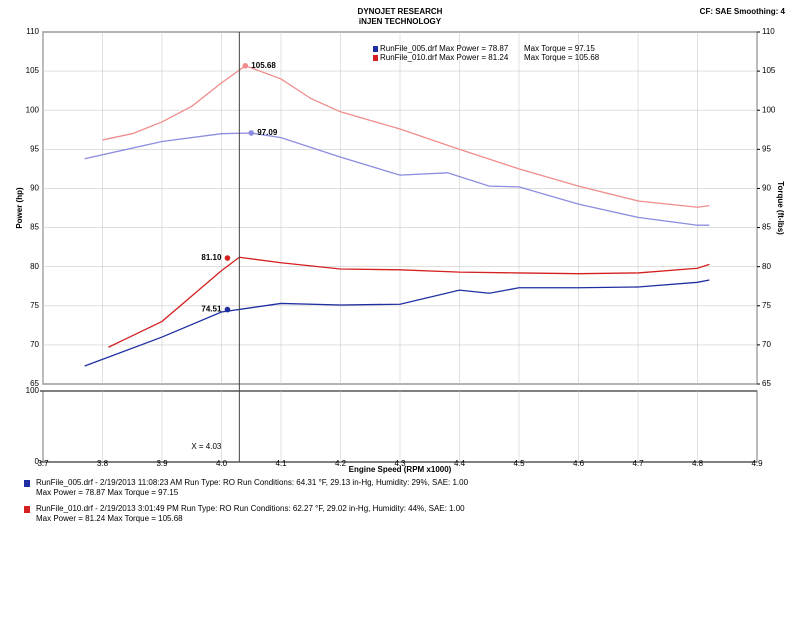 Image resolution: width=800 pixels, height=619 pixels. Describe the element at coordinates (400, 21) in the screenshot. I see `chart-subtitle: iNJEN TECHNOLOGY` at that location.